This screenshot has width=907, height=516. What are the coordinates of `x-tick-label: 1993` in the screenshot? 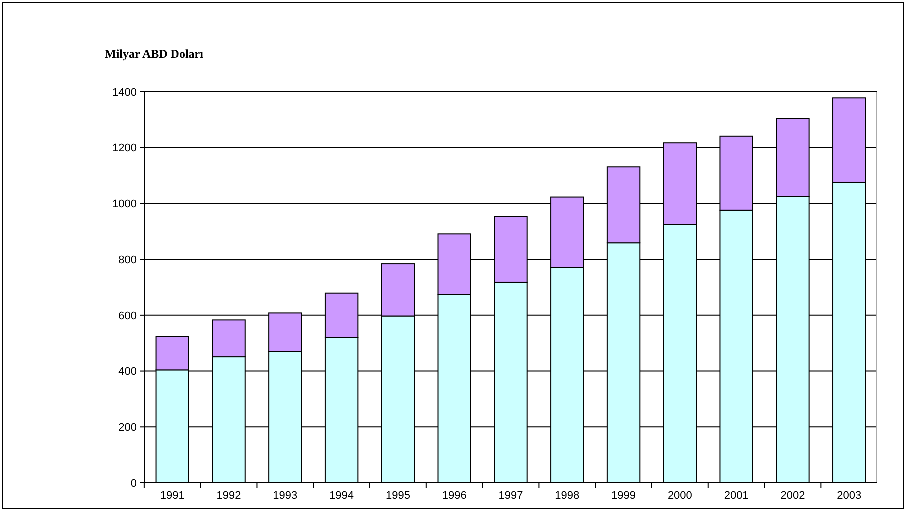 It's located at (285, 496).